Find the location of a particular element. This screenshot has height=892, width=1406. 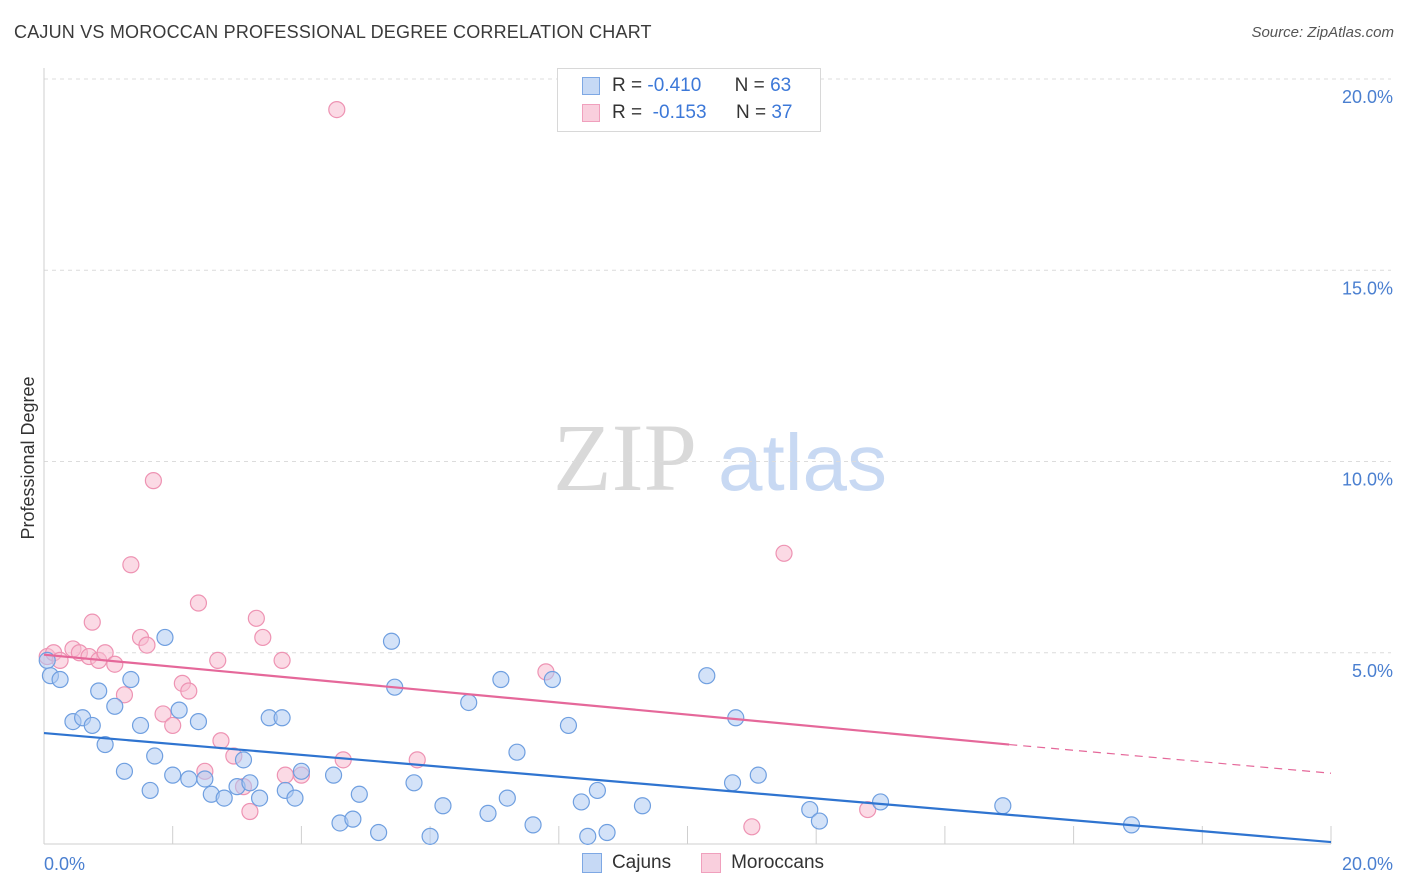

cajuns-swatch is located at coordinates (591, 86).